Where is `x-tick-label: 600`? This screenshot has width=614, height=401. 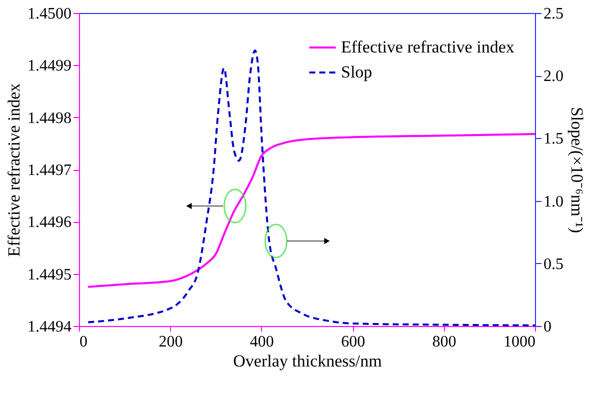 x-tick-label: 600 is located at coordinates (353, 342).